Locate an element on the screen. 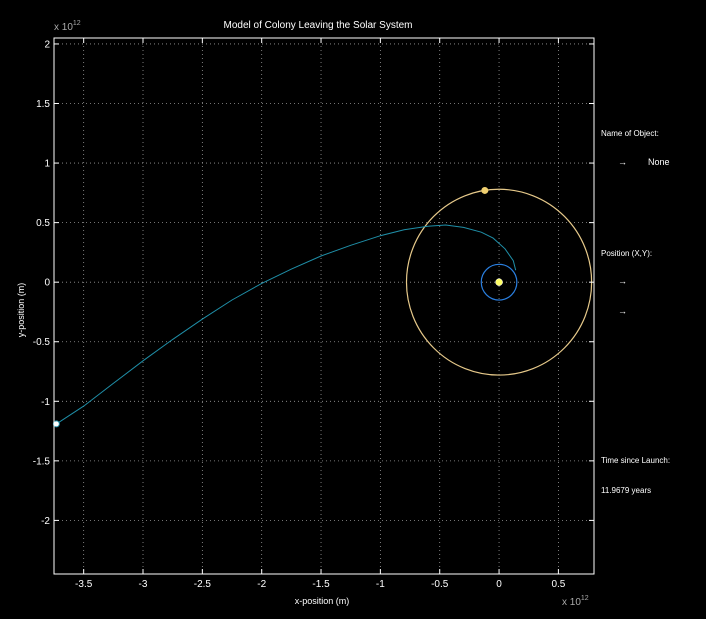 This screenshot has height=619, width=706. y-axis-label: y-position (m) is located at coordinates (21, 310).